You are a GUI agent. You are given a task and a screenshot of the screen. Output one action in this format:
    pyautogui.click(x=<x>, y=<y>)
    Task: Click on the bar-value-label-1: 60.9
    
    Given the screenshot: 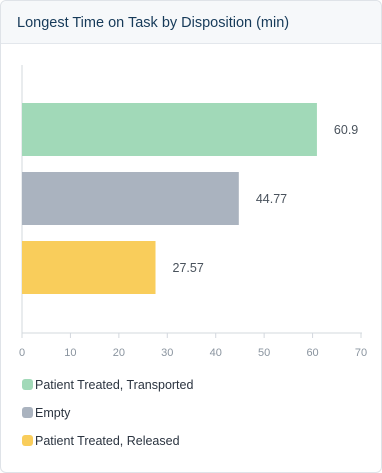 What is the action you would take?
    pyautogui.click(x=346, y=130)
    